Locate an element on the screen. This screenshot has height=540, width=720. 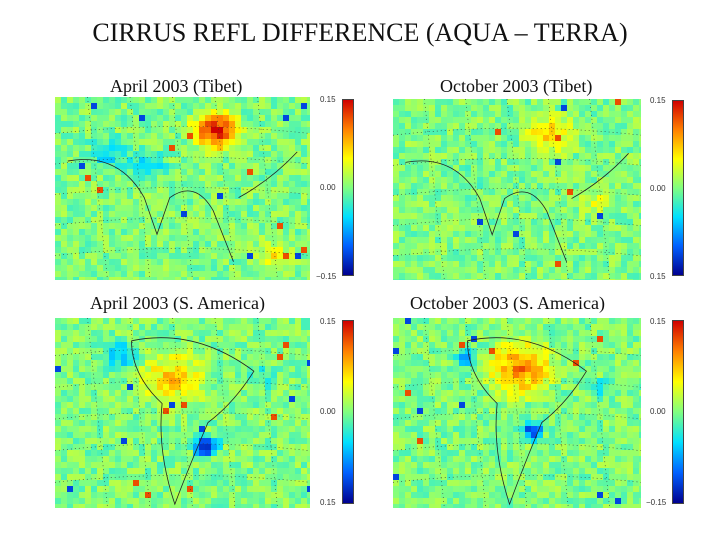
panel-label: April 2003 (Tibet) is located at coordinates (176, 86).